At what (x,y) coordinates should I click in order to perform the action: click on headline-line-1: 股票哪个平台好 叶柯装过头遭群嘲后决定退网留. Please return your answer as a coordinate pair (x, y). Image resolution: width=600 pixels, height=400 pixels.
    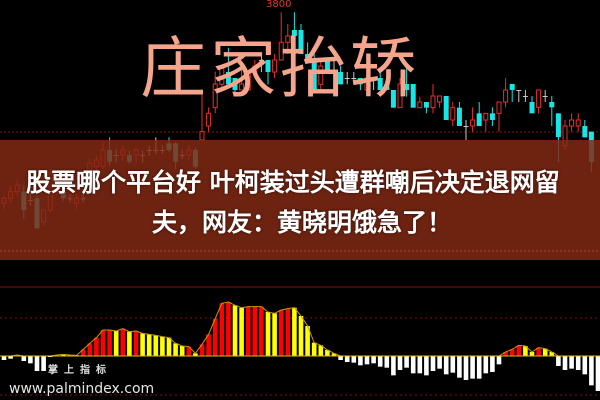
    Looking at the image, I should click on (293, 182).